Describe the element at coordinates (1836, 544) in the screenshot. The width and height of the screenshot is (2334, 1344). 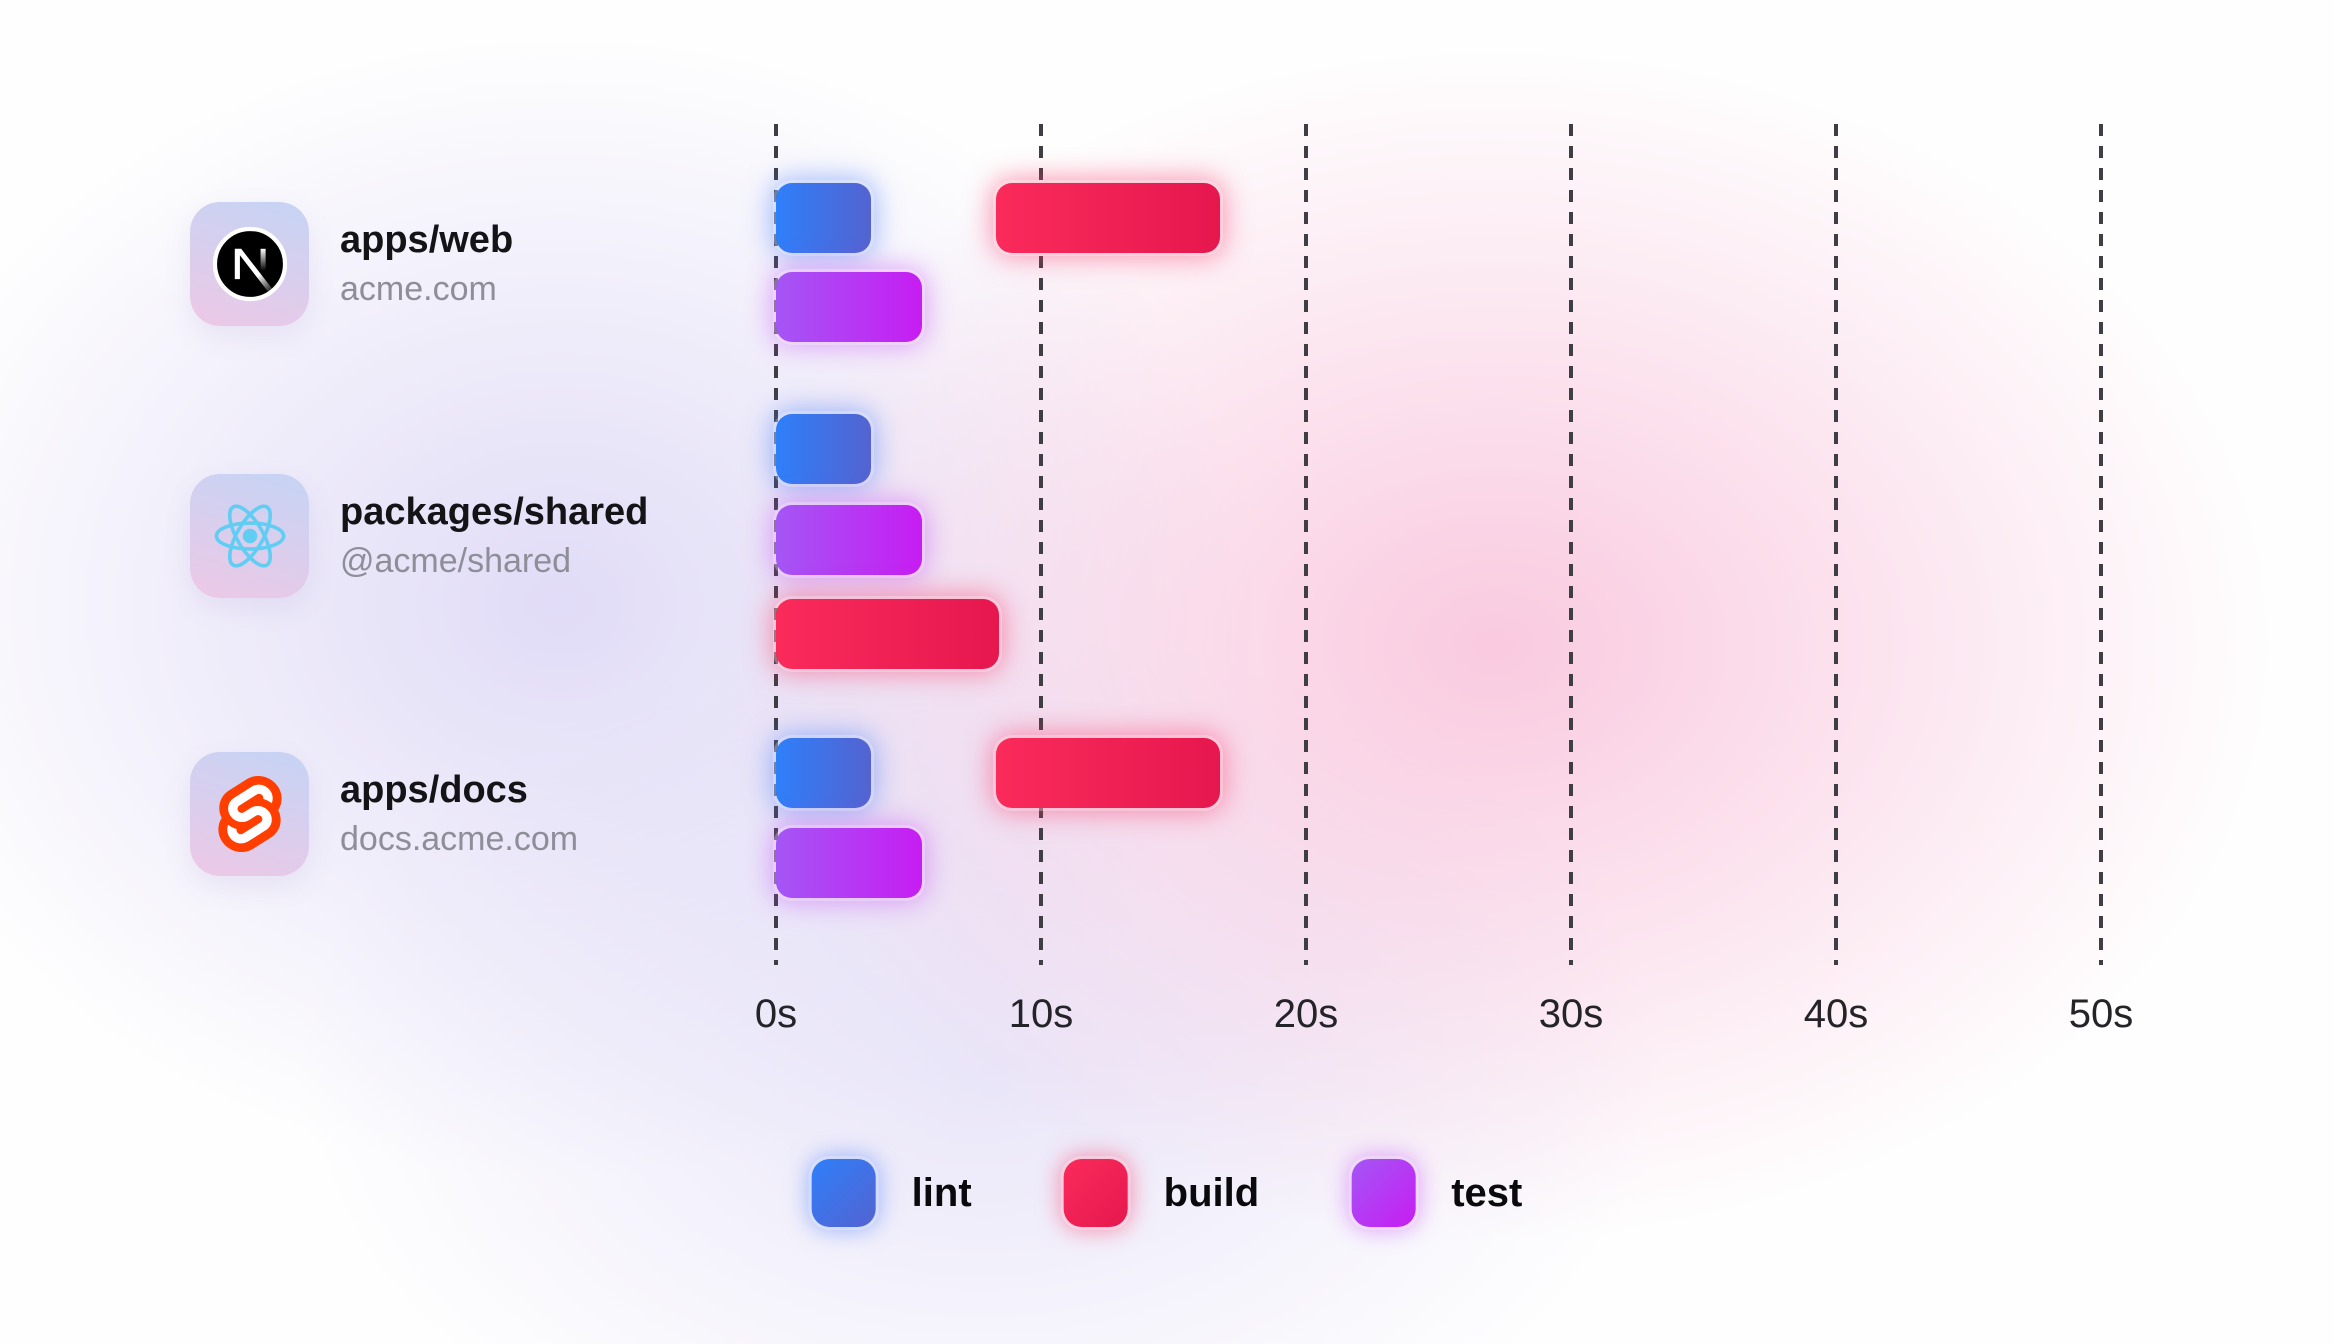
I see `gridline-40s` at that location.